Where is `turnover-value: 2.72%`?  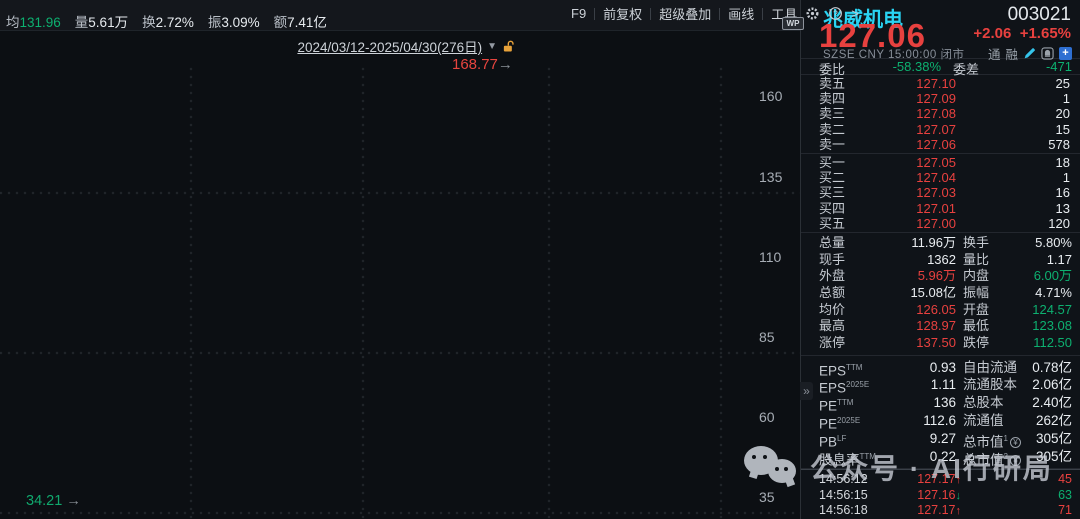 turnover-value: 2.72% is located at coordinates (174, 22).